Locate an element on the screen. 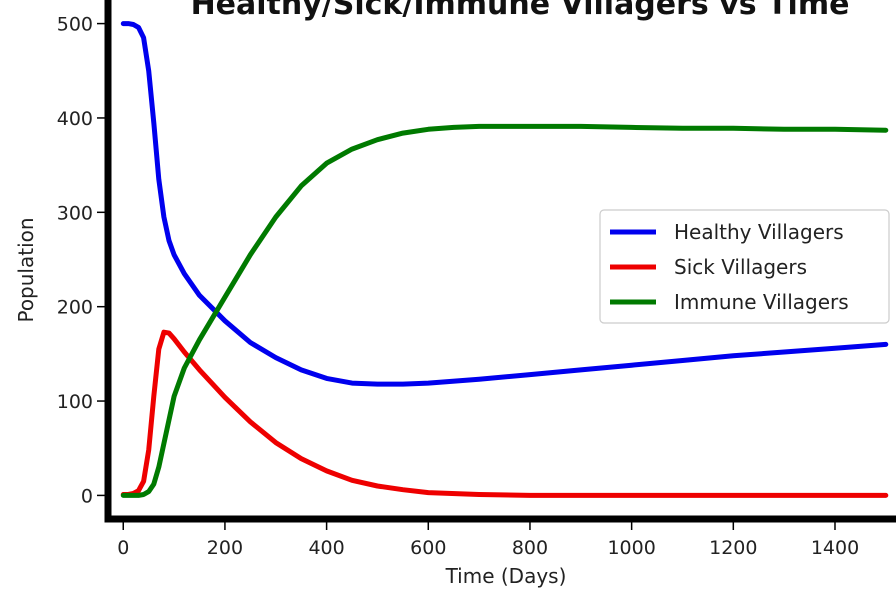 The width and height of the screenshot is (896, 590). legend-entry-label: Immune Villagers is located at coordinates (761, 302).